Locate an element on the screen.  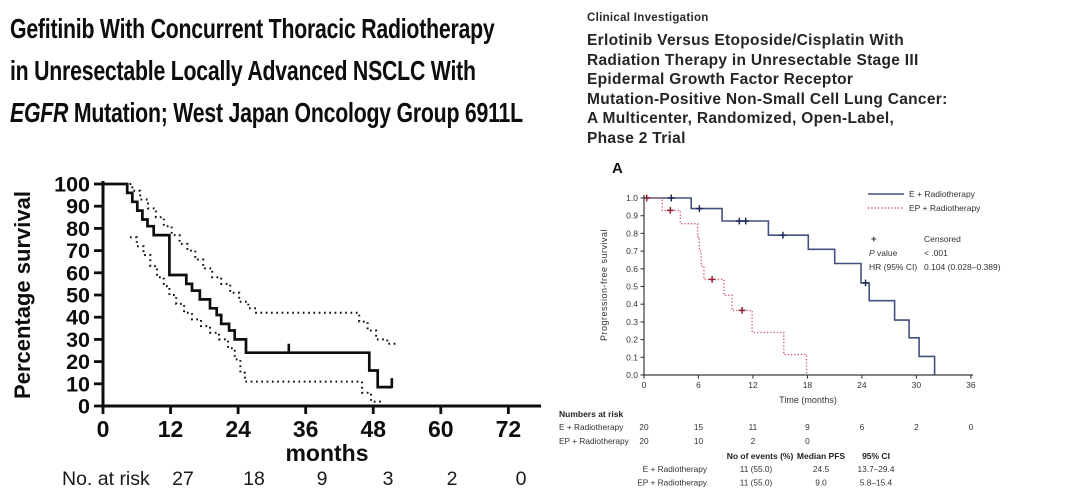
svg-text: 70 is located at coordinates (78, 251).